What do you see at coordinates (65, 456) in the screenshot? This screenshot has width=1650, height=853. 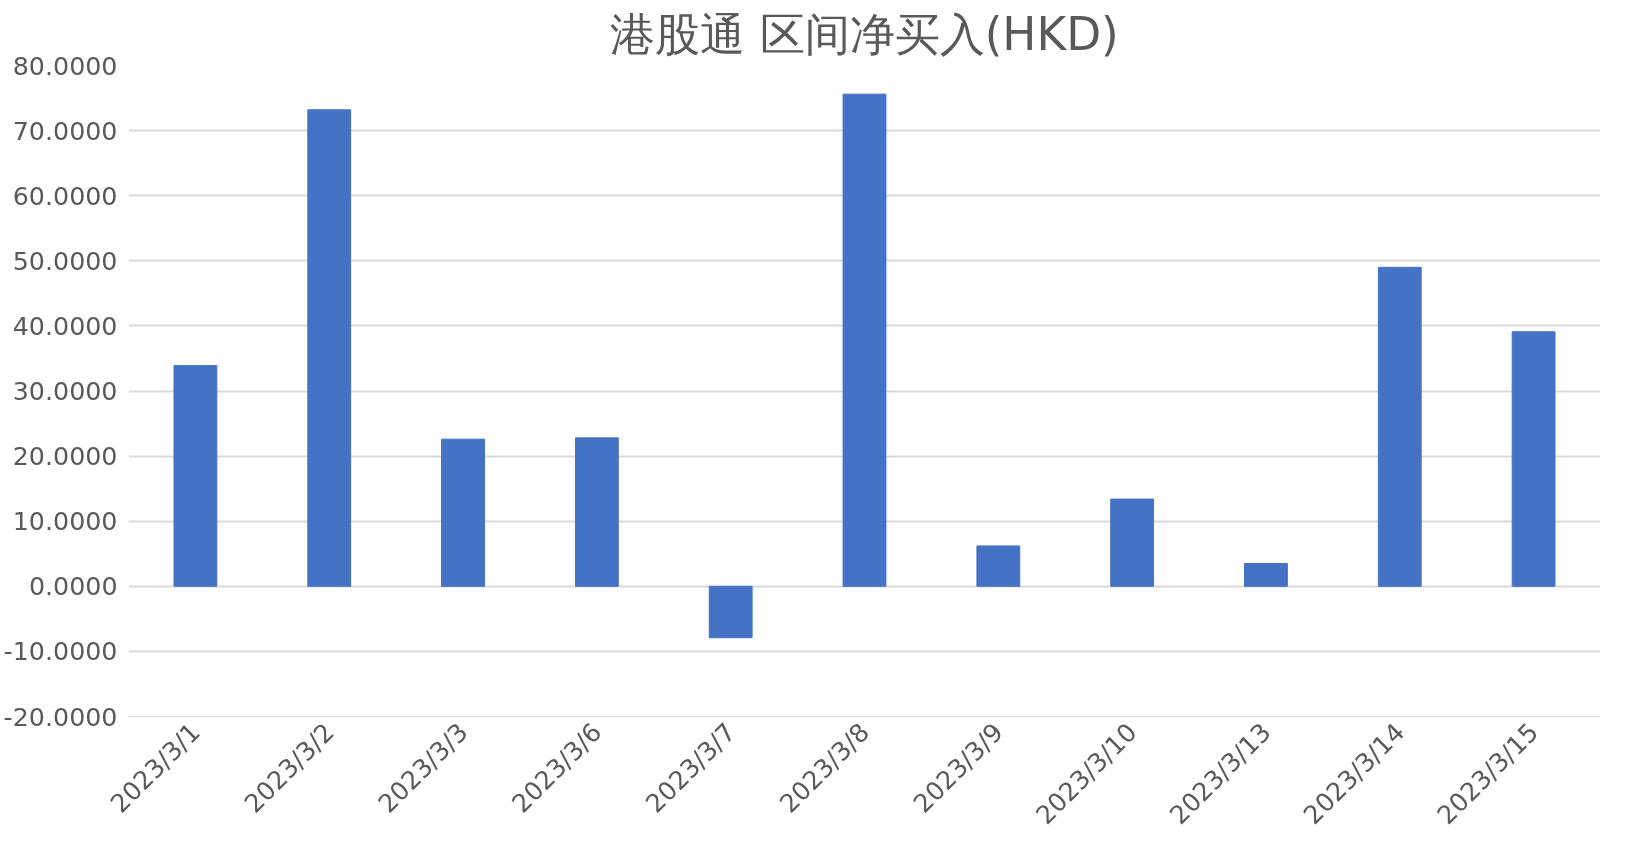 I see `y-tick-label: 20.0000` at bounding box center [65, 456].